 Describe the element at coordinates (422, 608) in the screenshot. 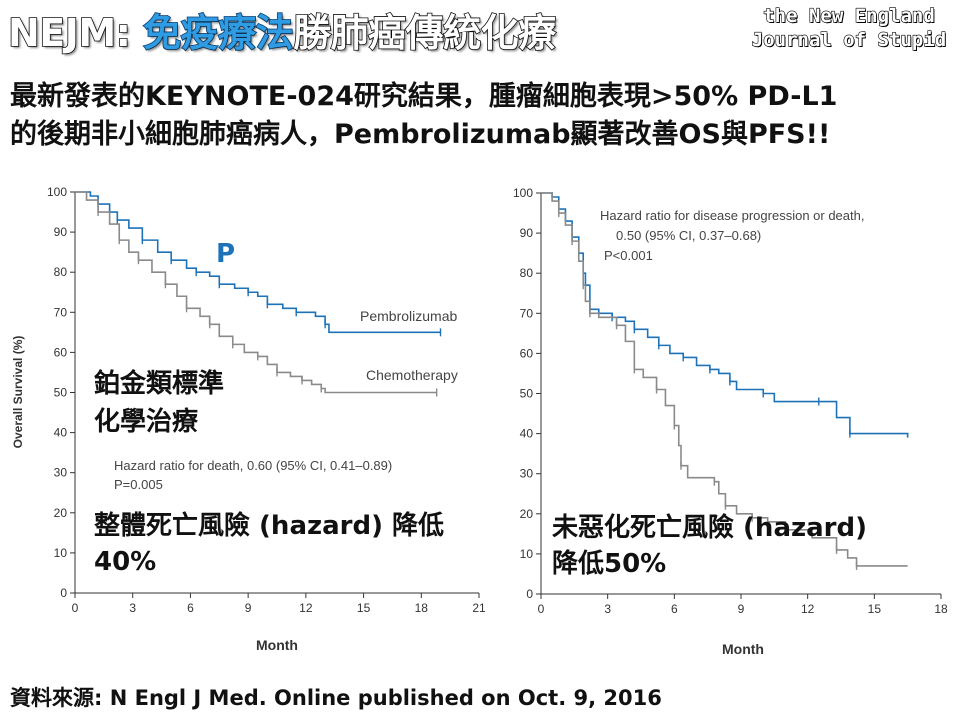

I see `os-xtick-label: 18` at that location.